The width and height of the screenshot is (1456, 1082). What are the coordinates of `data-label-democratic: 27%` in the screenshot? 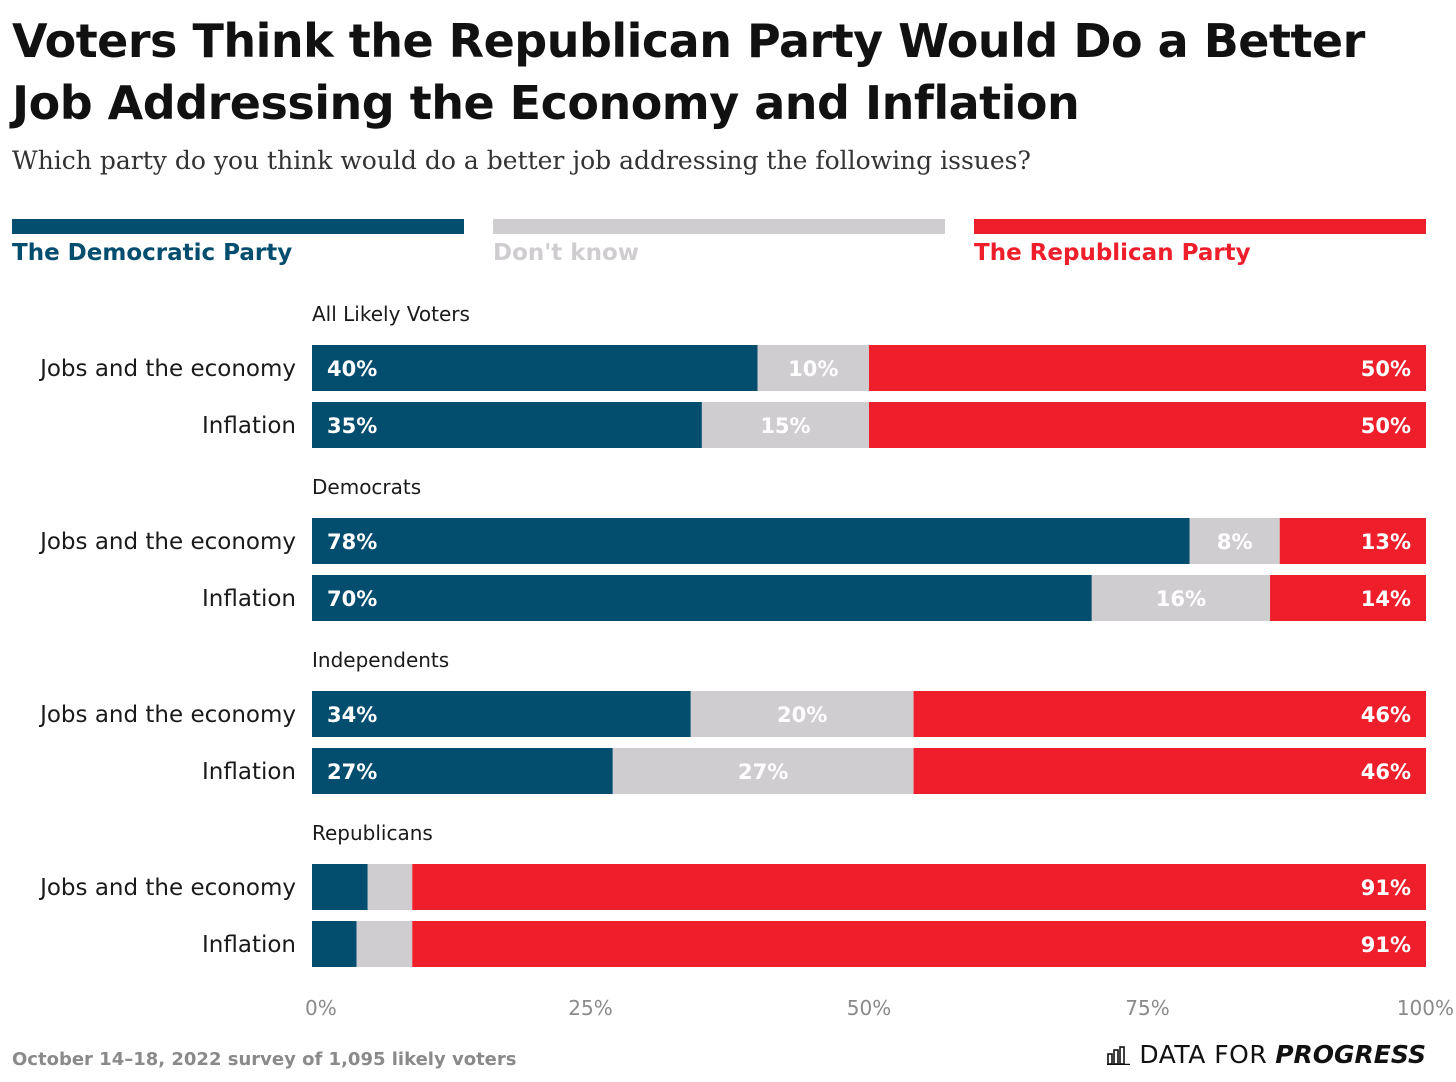 It's located at (352, 772).